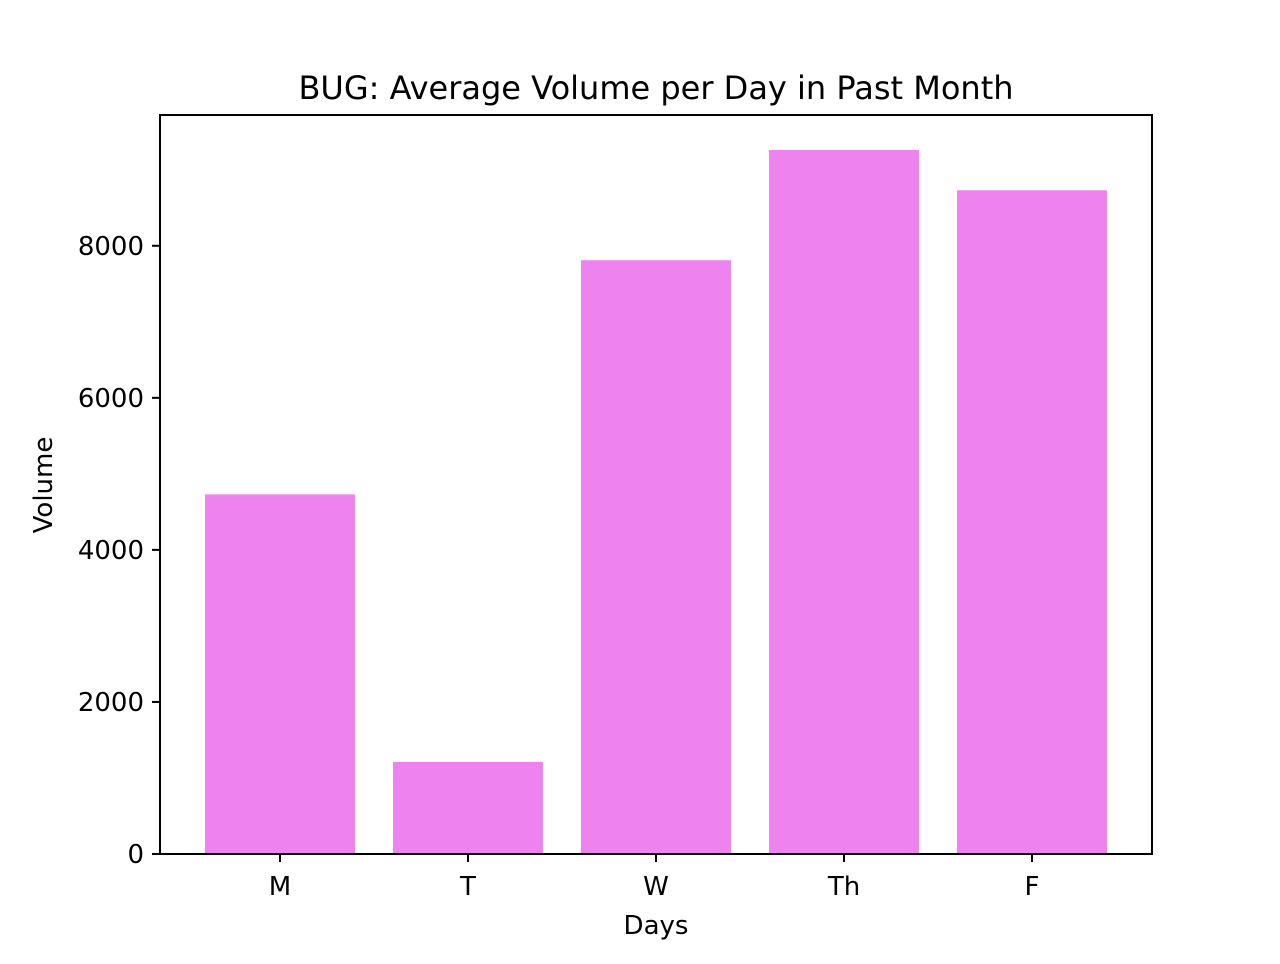  I want to click on x-tick-label: T, so click(467, 887).